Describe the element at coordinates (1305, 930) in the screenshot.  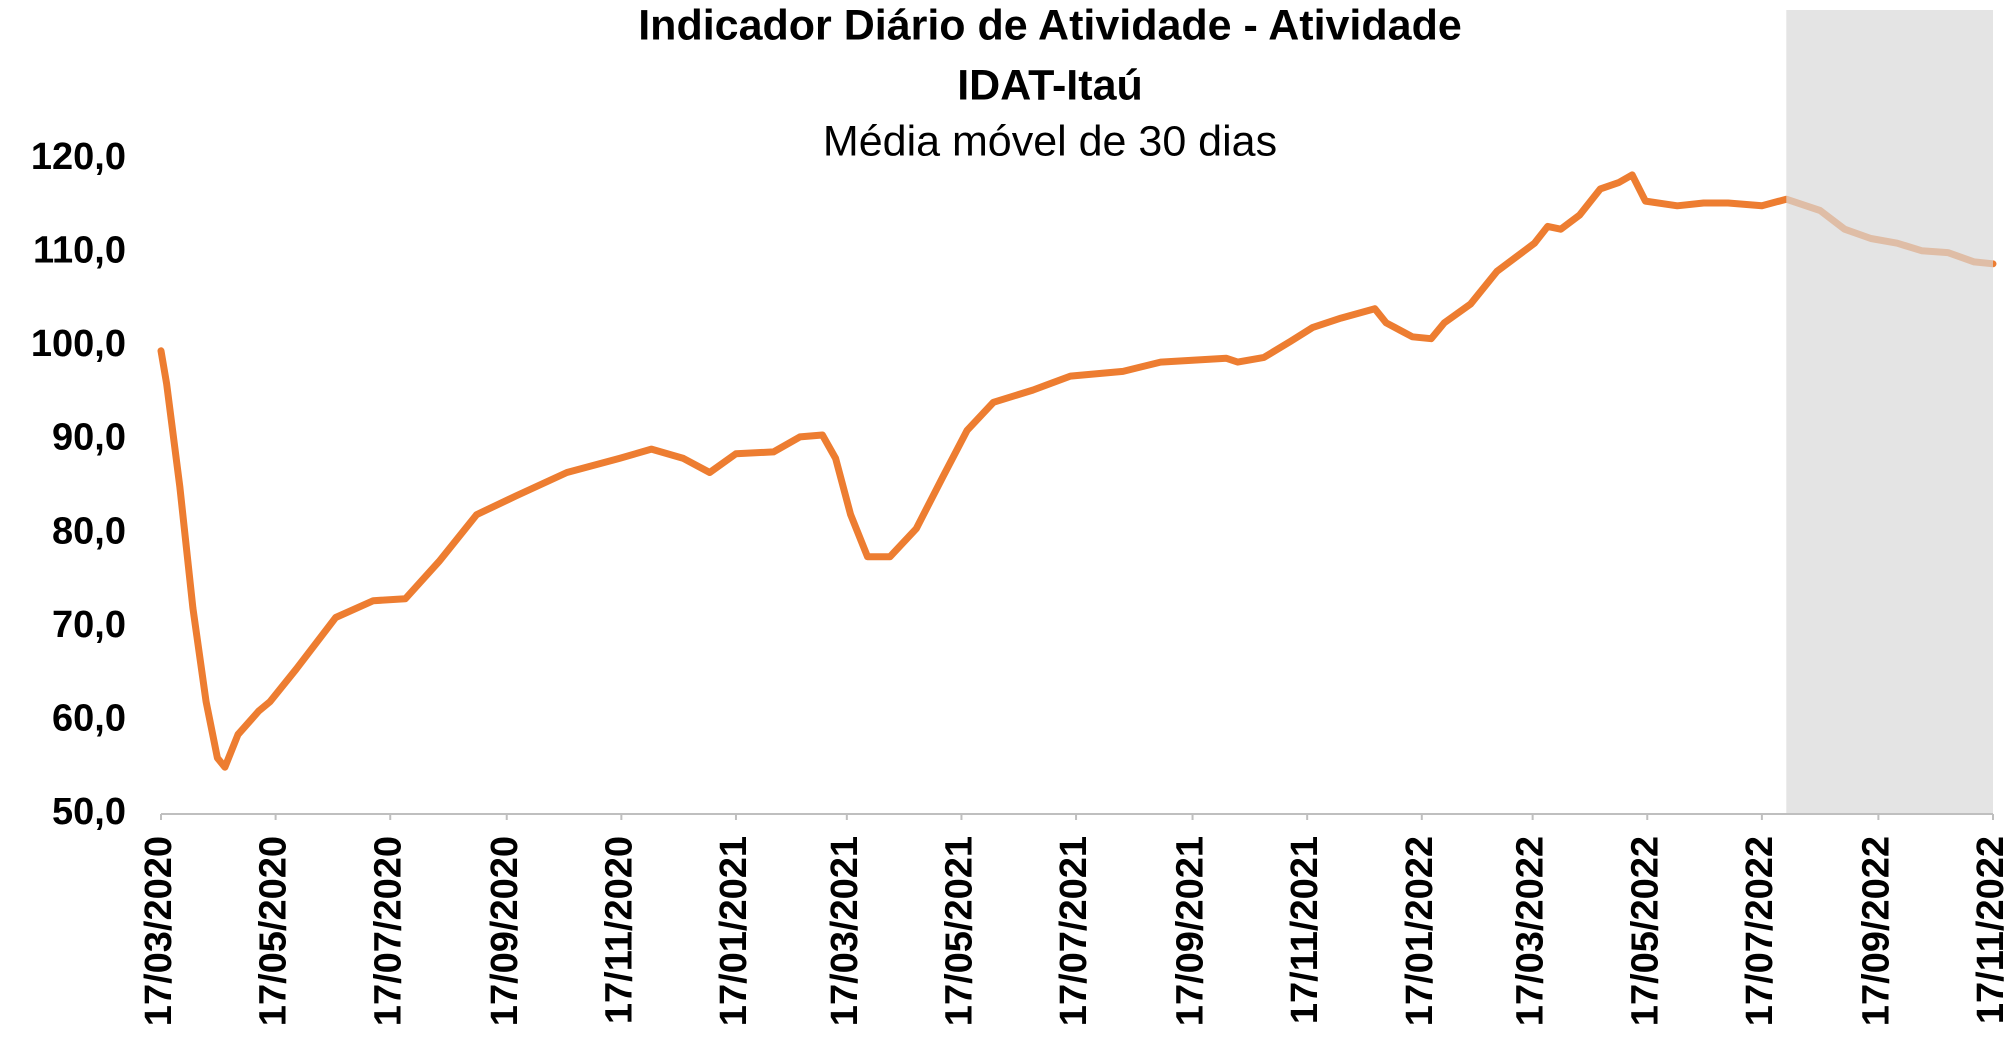
I see `x-tick-label: 17/11/2021` at that location.